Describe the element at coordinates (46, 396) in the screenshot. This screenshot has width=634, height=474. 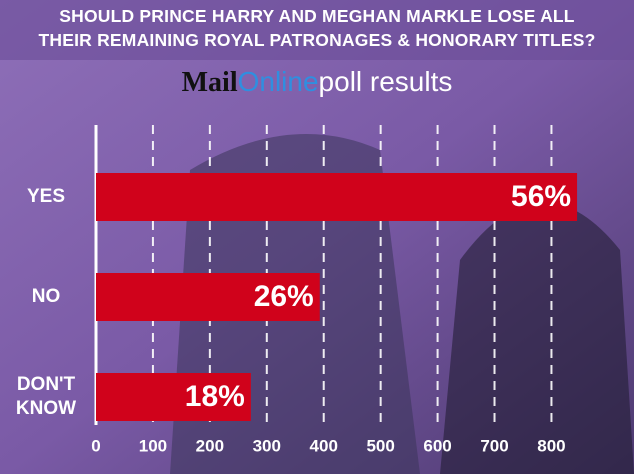
I see `category-label: DON'T KNOW` at that location.